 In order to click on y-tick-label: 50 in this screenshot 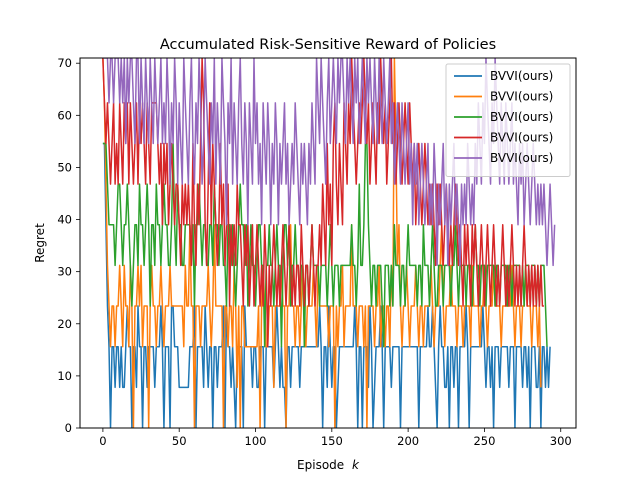, I will do `click(64, 167)`.